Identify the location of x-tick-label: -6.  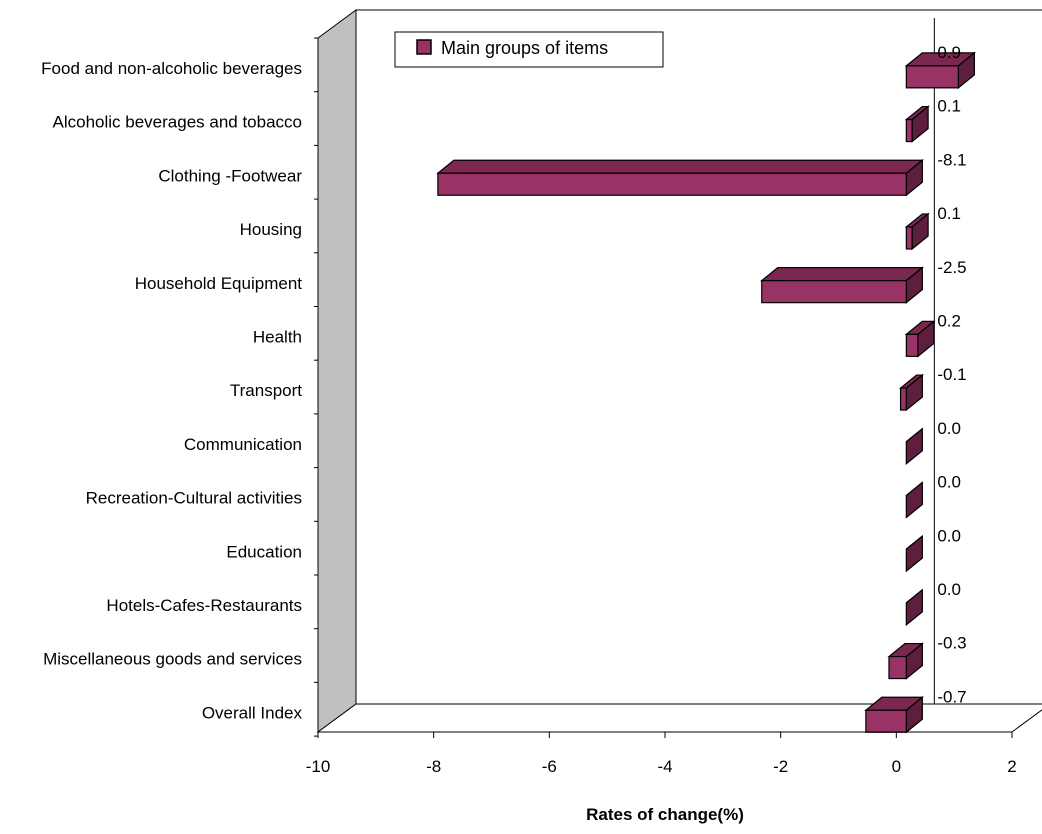
(549, 766).